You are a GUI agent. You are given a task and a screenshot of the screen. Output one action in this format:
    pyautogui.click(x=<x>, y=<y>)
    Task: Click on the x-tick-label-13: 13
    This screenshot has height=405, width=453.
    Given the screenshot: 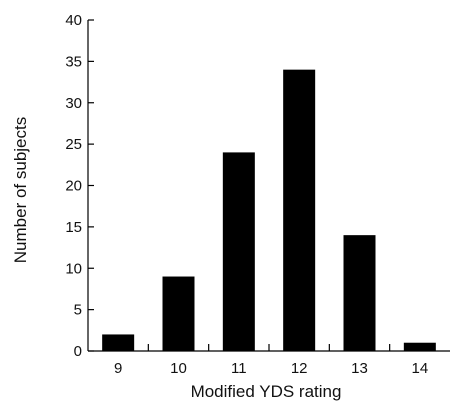 What is the action you would take?
    pyautogui.click(x=359, y=368)
    